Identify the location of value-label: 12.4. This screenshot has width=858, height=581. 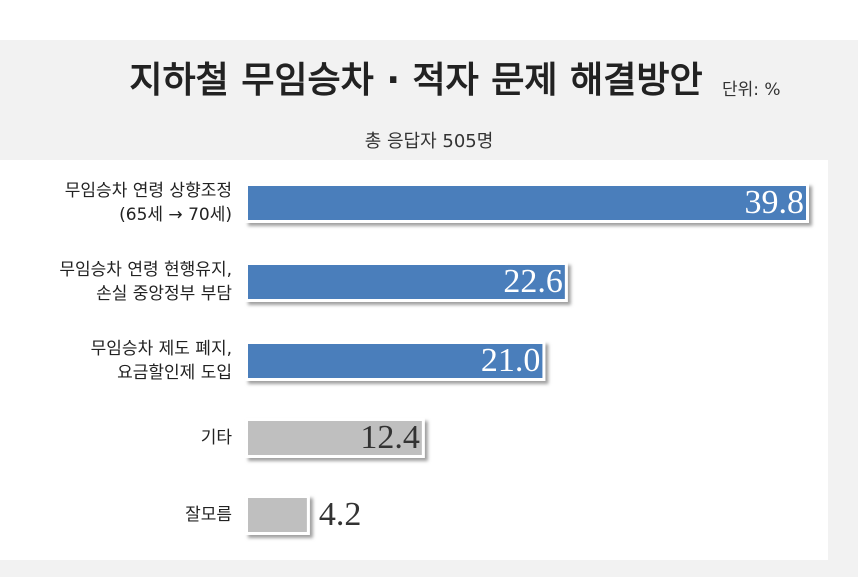
(390, 437).